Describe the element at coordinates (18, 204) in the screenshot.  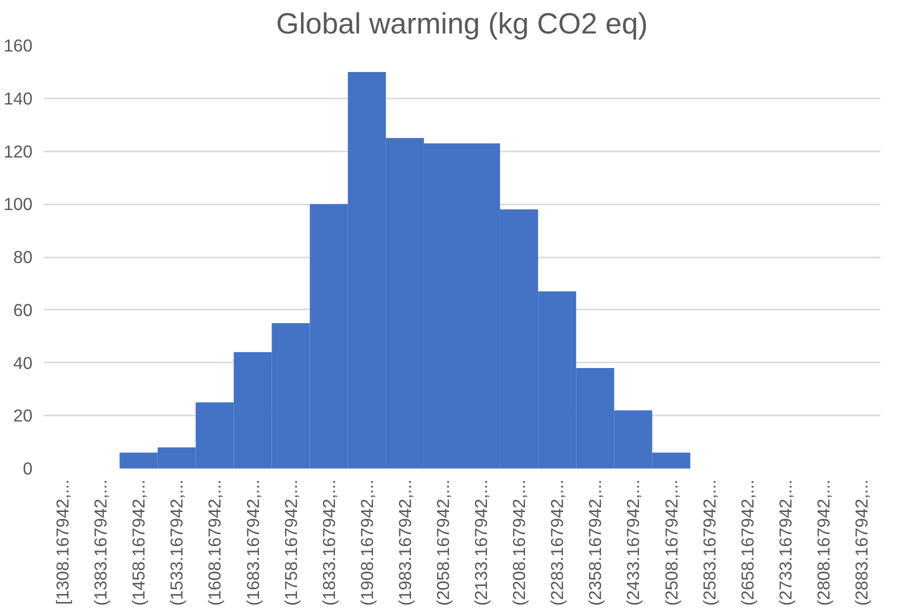
I see `y-tick-label: 100` at that location.